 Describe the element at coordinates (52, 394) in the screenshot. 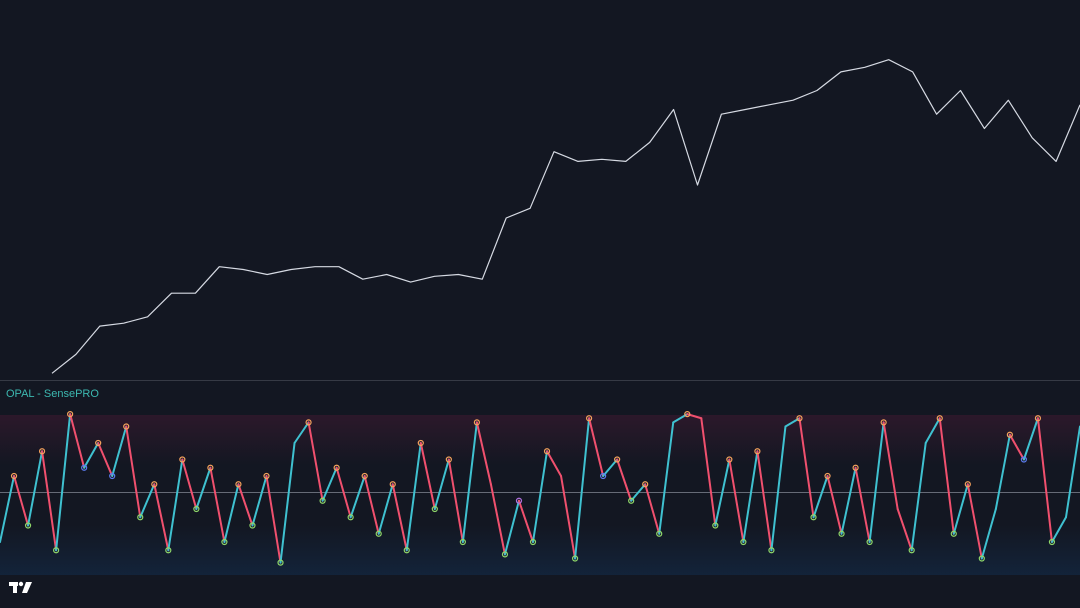

I see `indicator-title: OPAL - SensePRO` at that location.